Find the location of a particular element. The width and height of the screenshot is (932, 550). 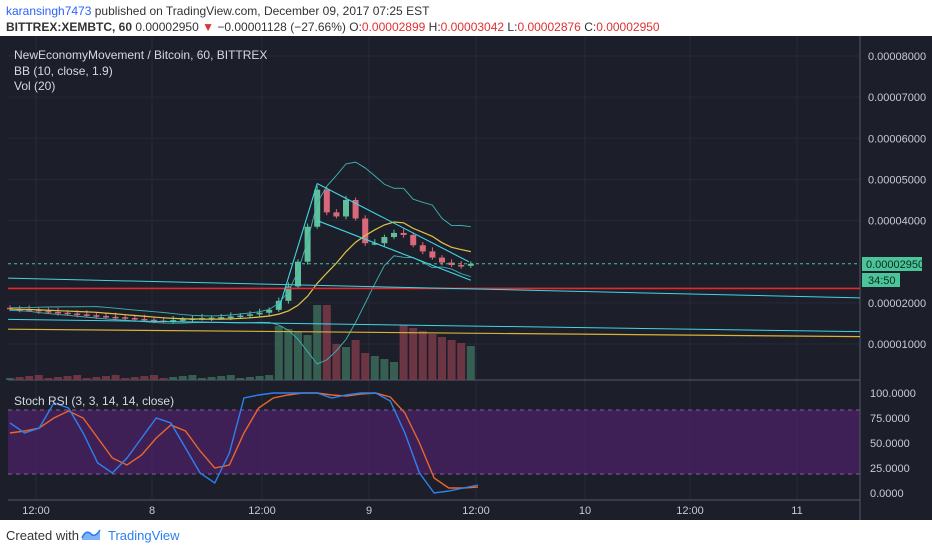

support-line-yellow is located at coordinates (434, 333).